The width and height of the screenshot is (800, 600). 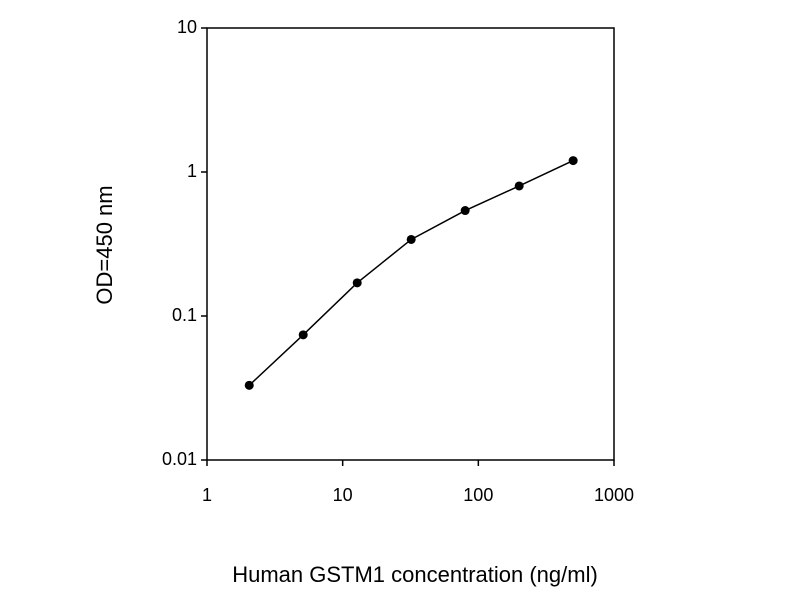 What do you see at coordinates (343, 495) in the screenshot?
I see `x-tick-label: 10` at bounding box center [343, 495].